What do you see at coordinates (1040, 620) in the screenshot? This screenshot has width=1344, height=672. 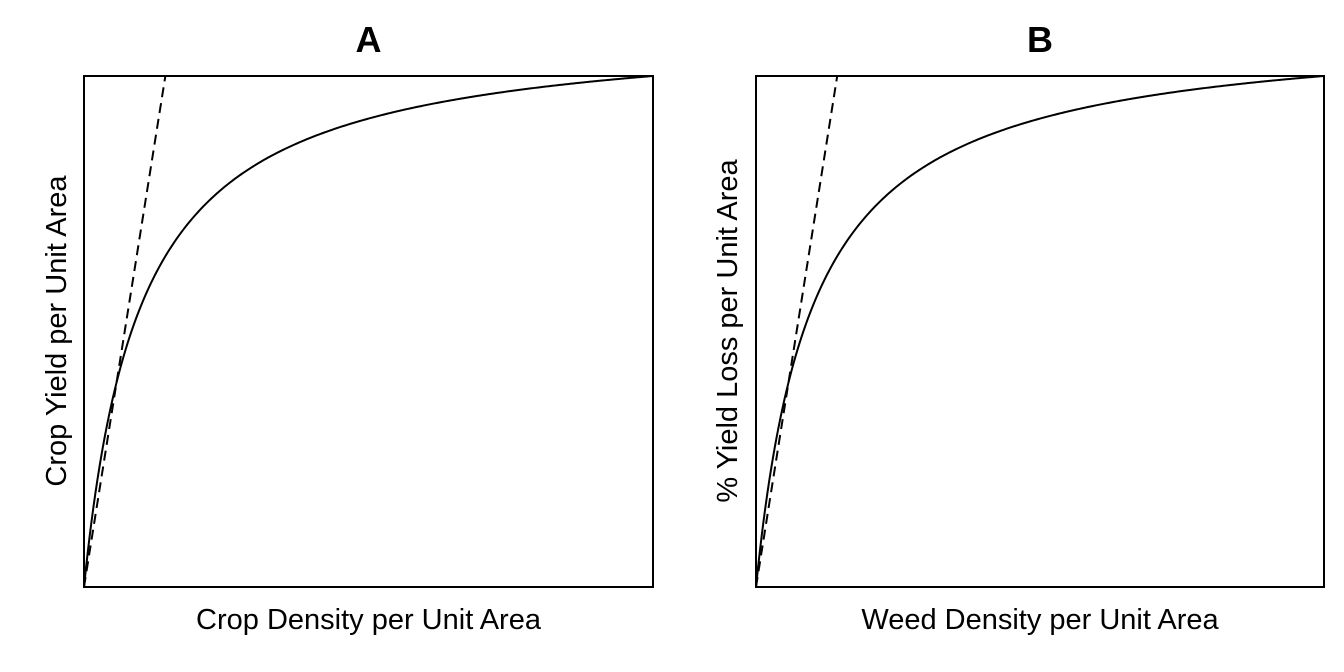 I see `panel-b-x-axis-label: Weed Density per Unit Area` at bounding box center [1040, 620].